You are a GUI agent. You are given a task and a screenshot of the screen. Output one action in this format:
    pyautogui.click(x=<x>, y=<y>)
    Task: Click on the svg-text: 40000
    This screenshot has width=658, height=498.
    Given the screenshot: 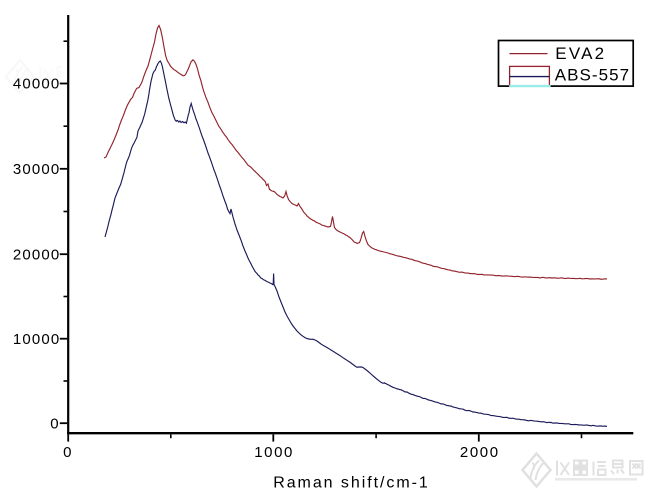 What is the action you would take?
    pyautogui.click(x=36, y=84)
    